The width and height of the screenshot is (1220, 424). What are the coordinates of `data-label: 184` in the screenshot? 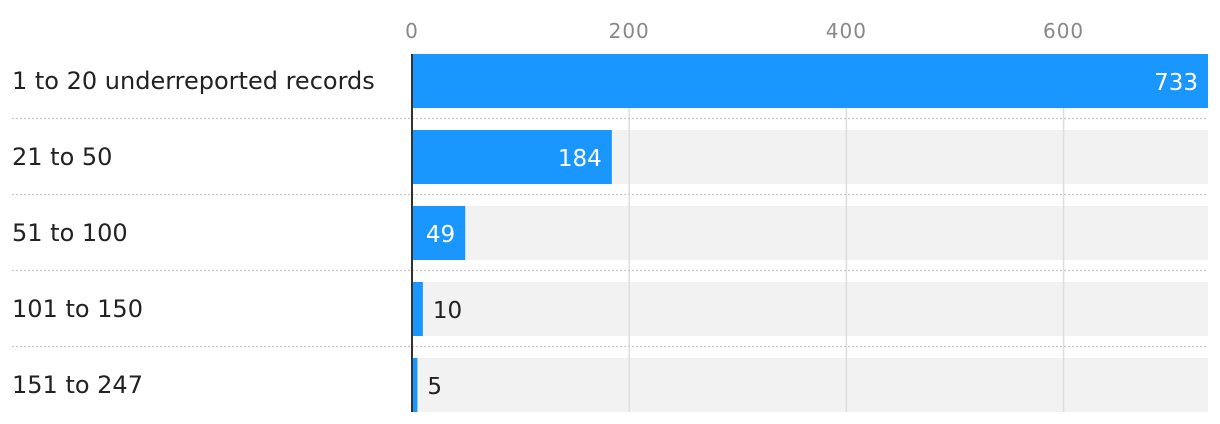 It's located at (580, 159).